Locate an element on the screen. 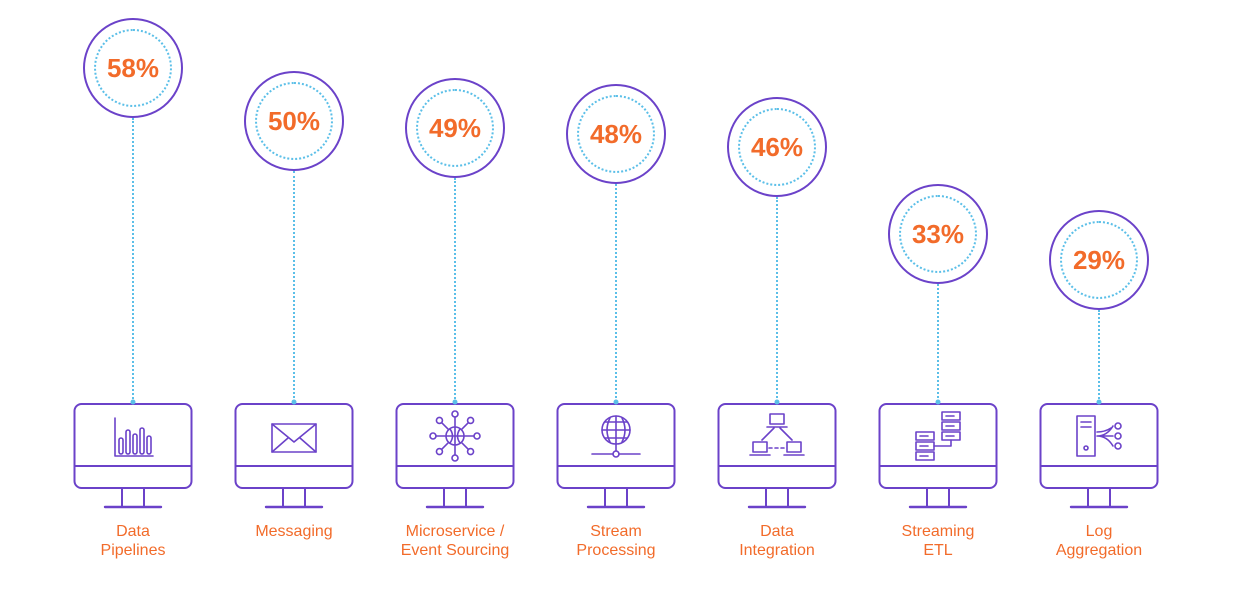 The height and width of the screenshot is (598, 1244). value-label: 29% is located at coordinates (1099, 259).